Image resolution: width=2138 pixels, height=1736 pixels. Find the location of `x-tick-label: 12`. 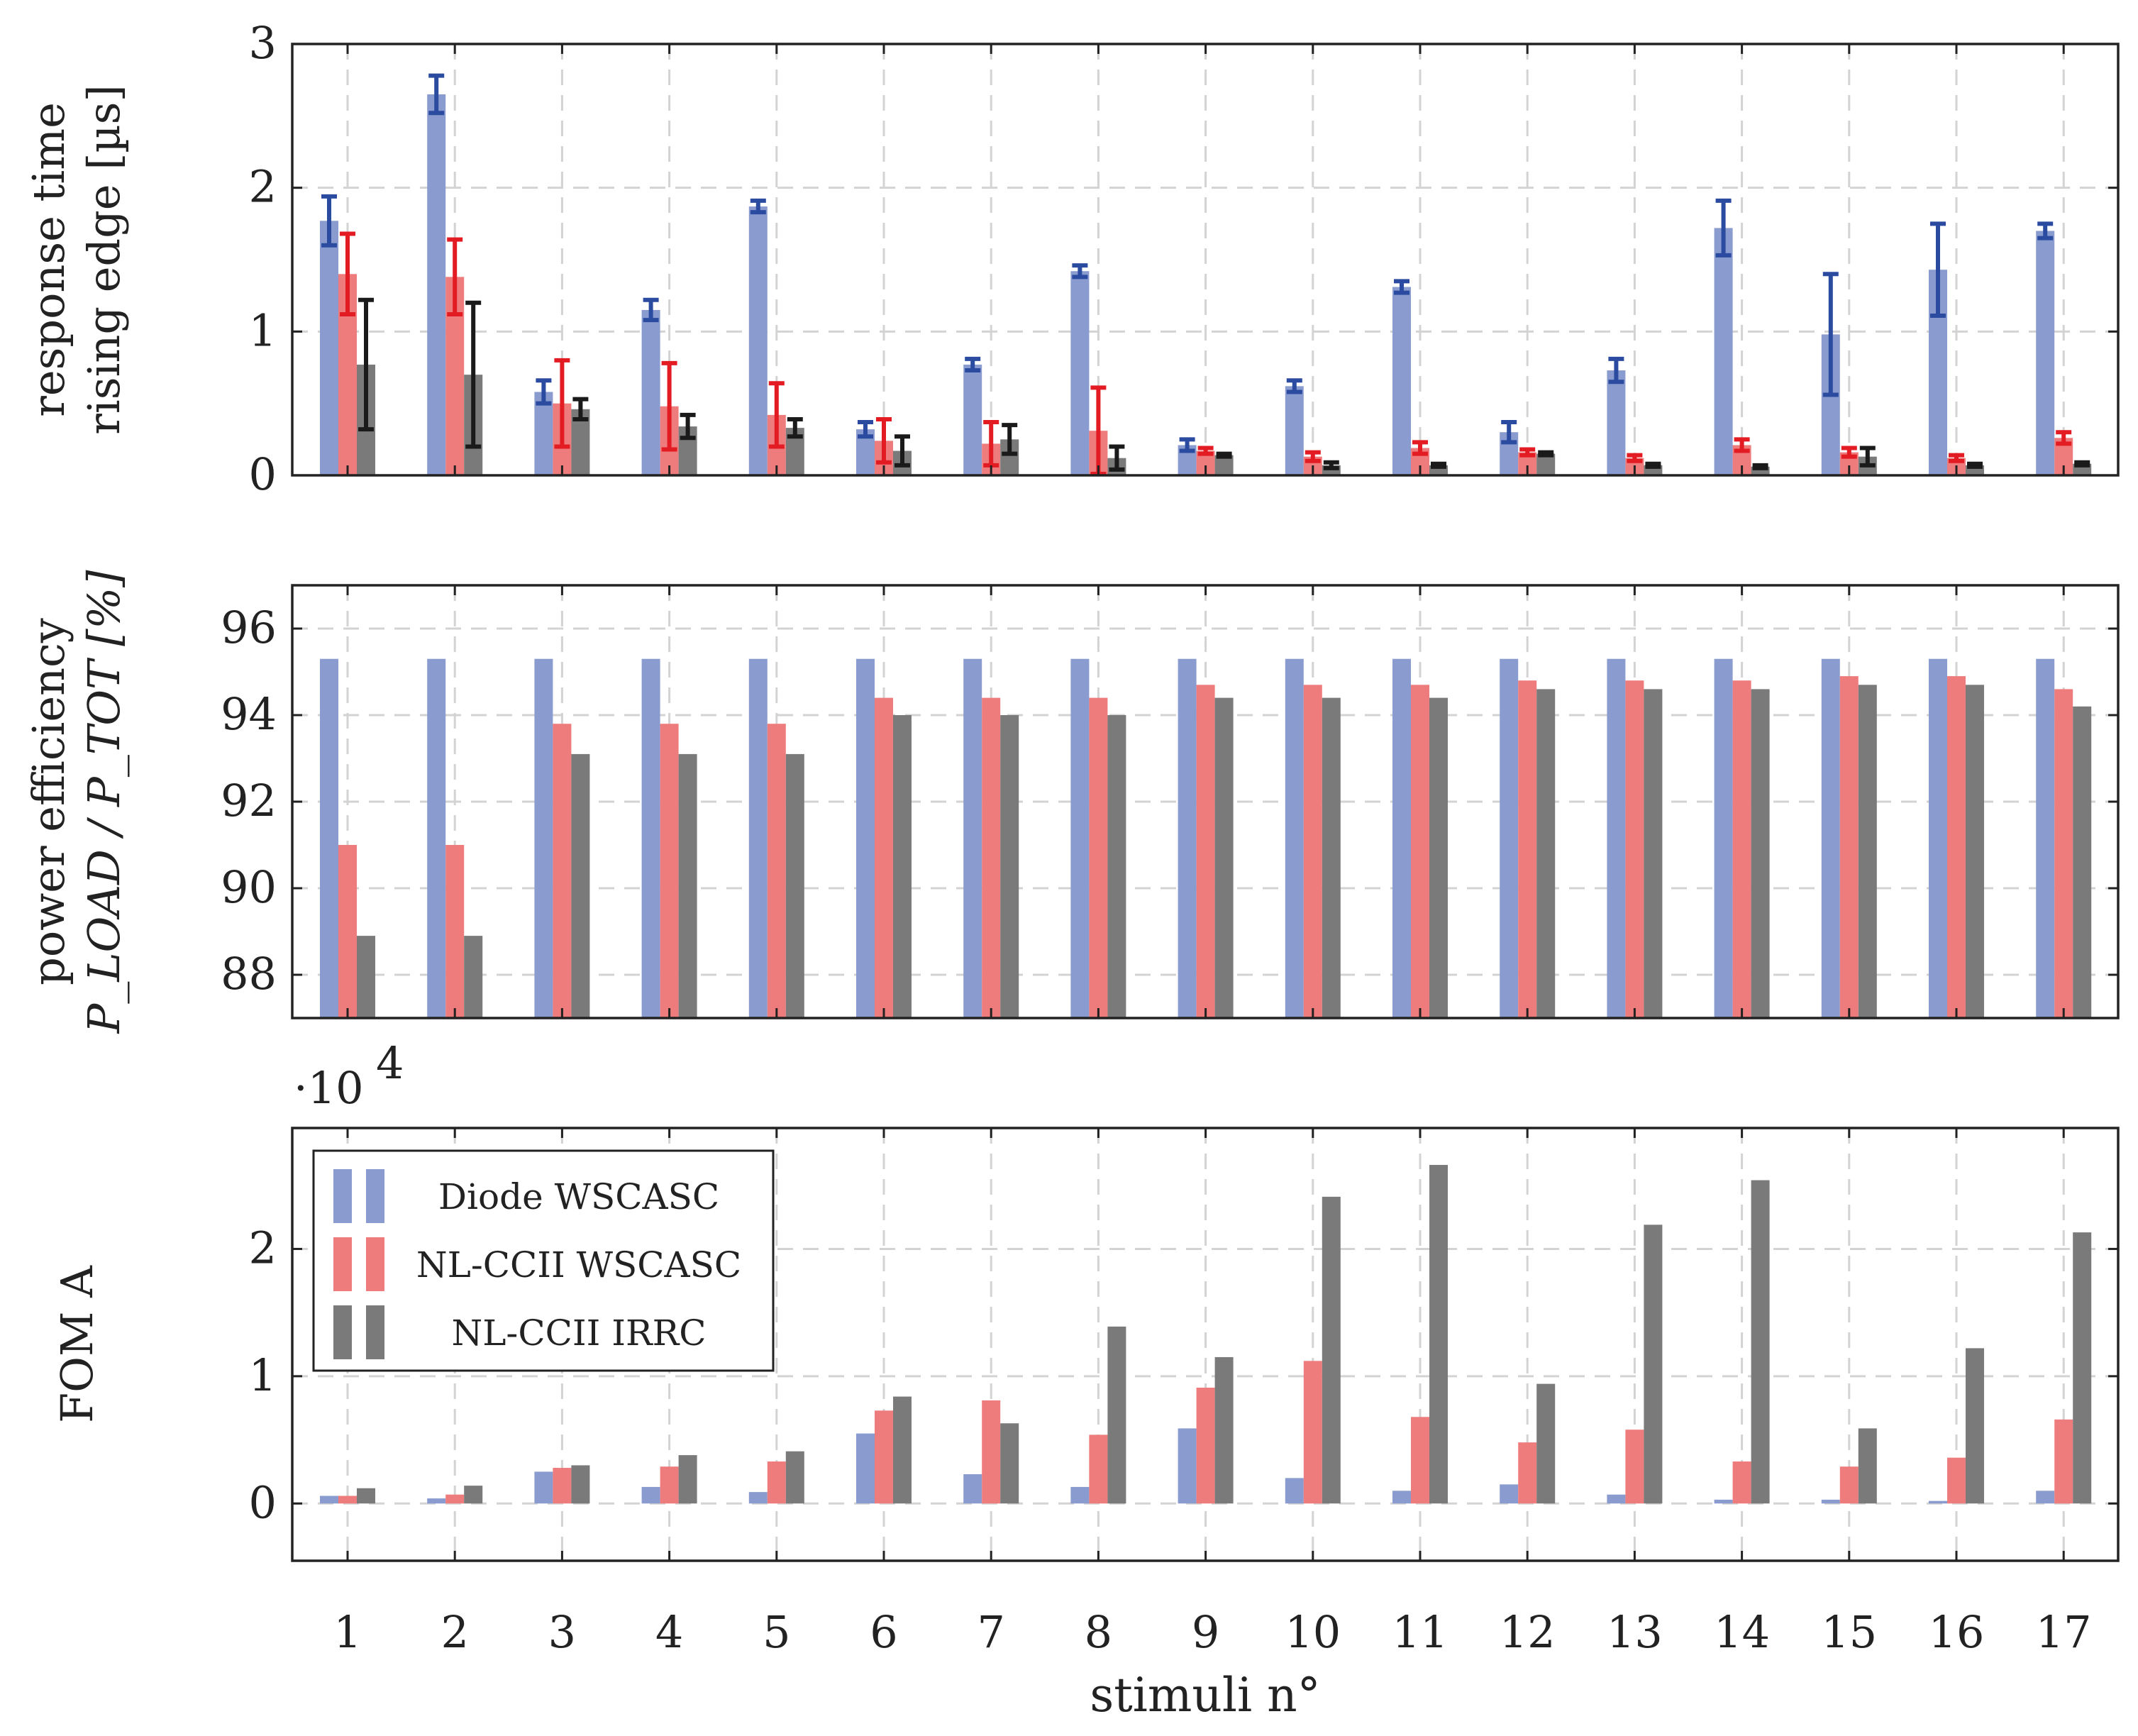

x-tick-label: 12 is located at coordinates (1528, 1632).